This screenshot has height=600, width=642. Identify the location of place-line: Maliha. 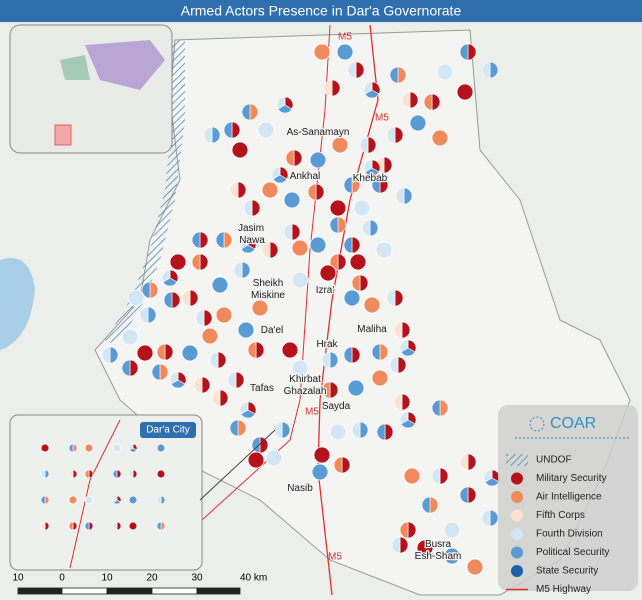
(372, 329).